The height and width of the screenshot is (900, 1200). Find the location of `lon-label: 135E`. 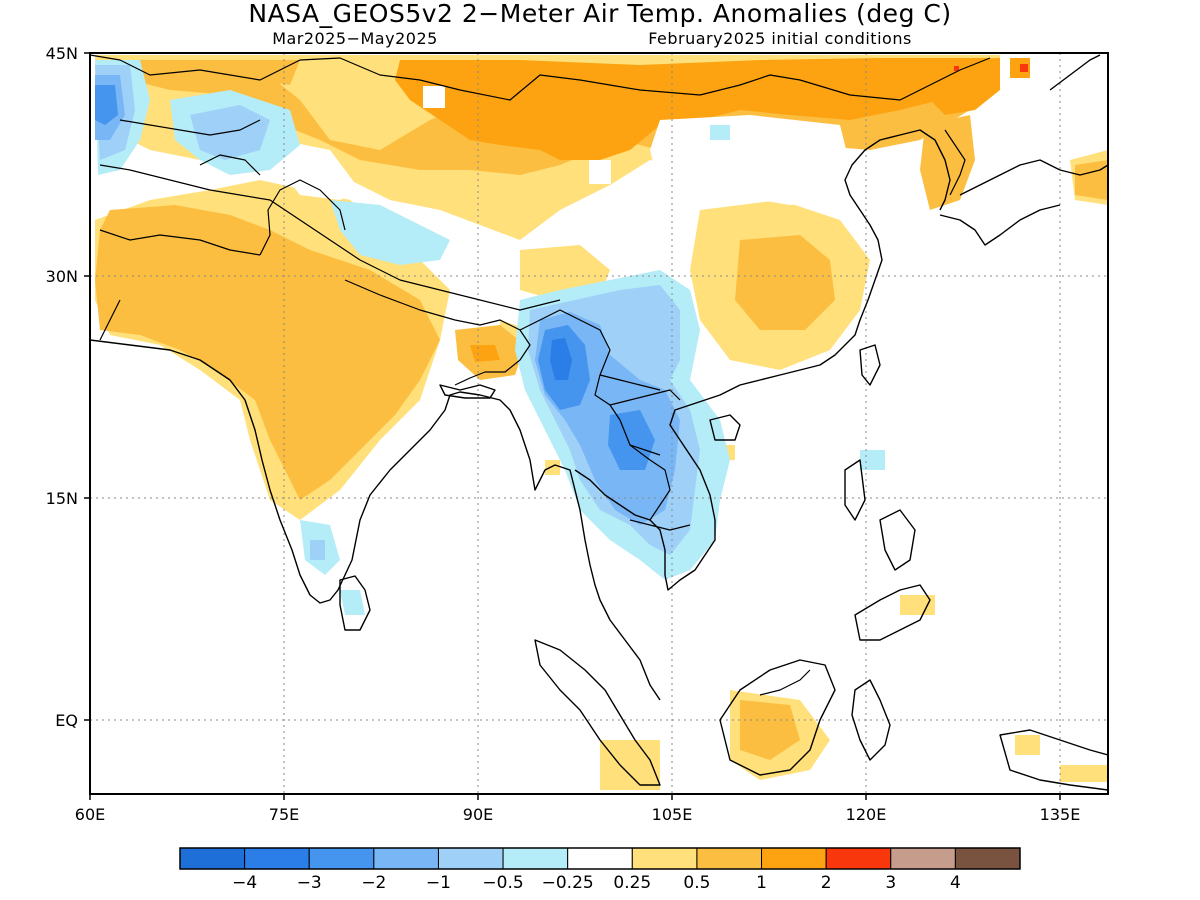

lon-label: 135E is located at coordinates (1060, 814).